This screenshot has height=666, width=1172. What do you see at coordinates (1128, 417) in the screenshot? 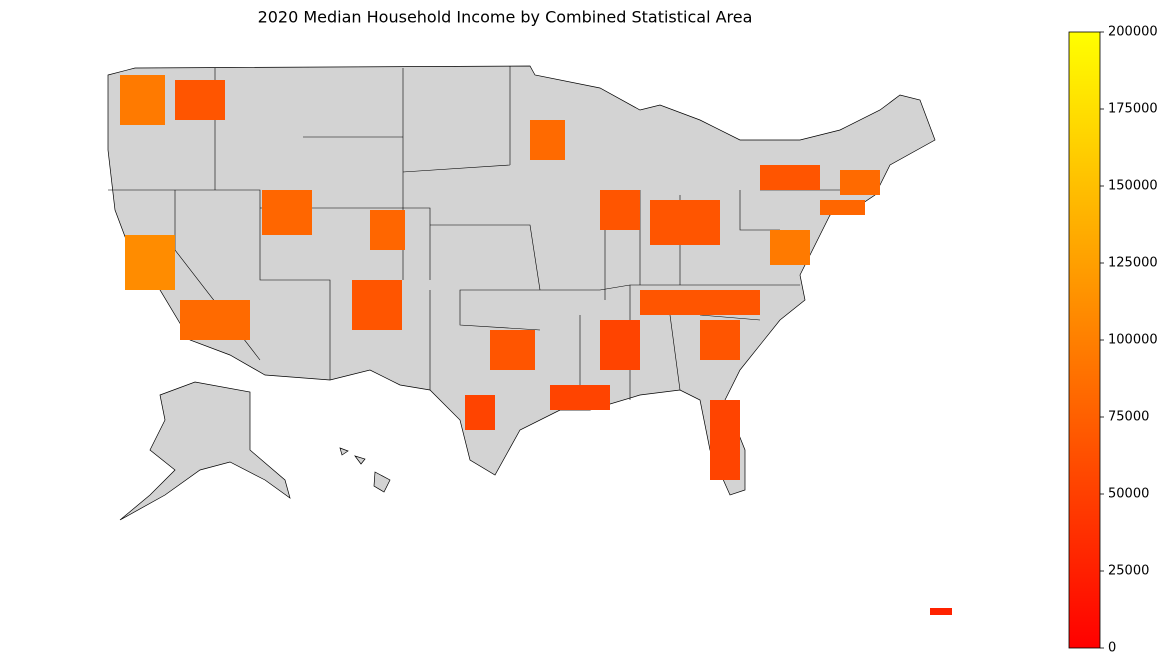
I see `colorbar-tick-label: 75000` at bounding box center [1128, 417].